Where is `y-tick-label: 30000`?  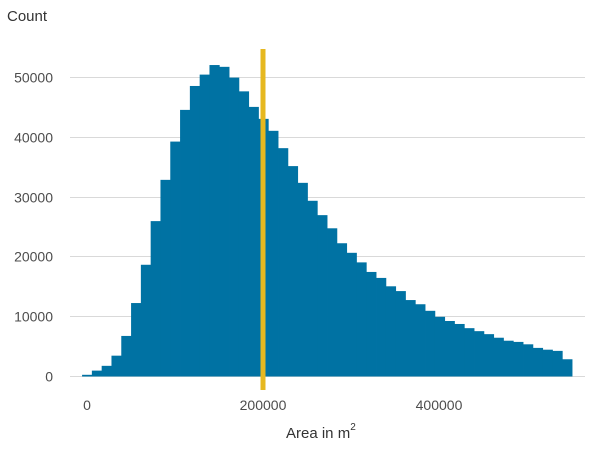
y-tick-label: 30000 is located at coordinates (33, 198).